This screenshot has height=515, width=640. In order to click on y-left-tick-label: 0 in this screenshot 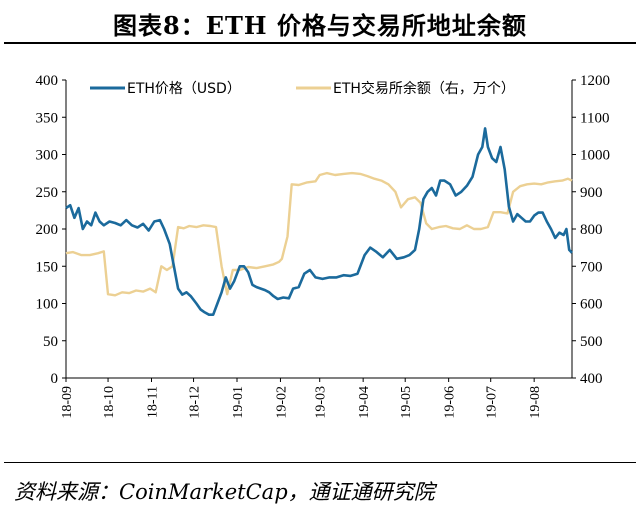, I will do `click(55, 379)`.